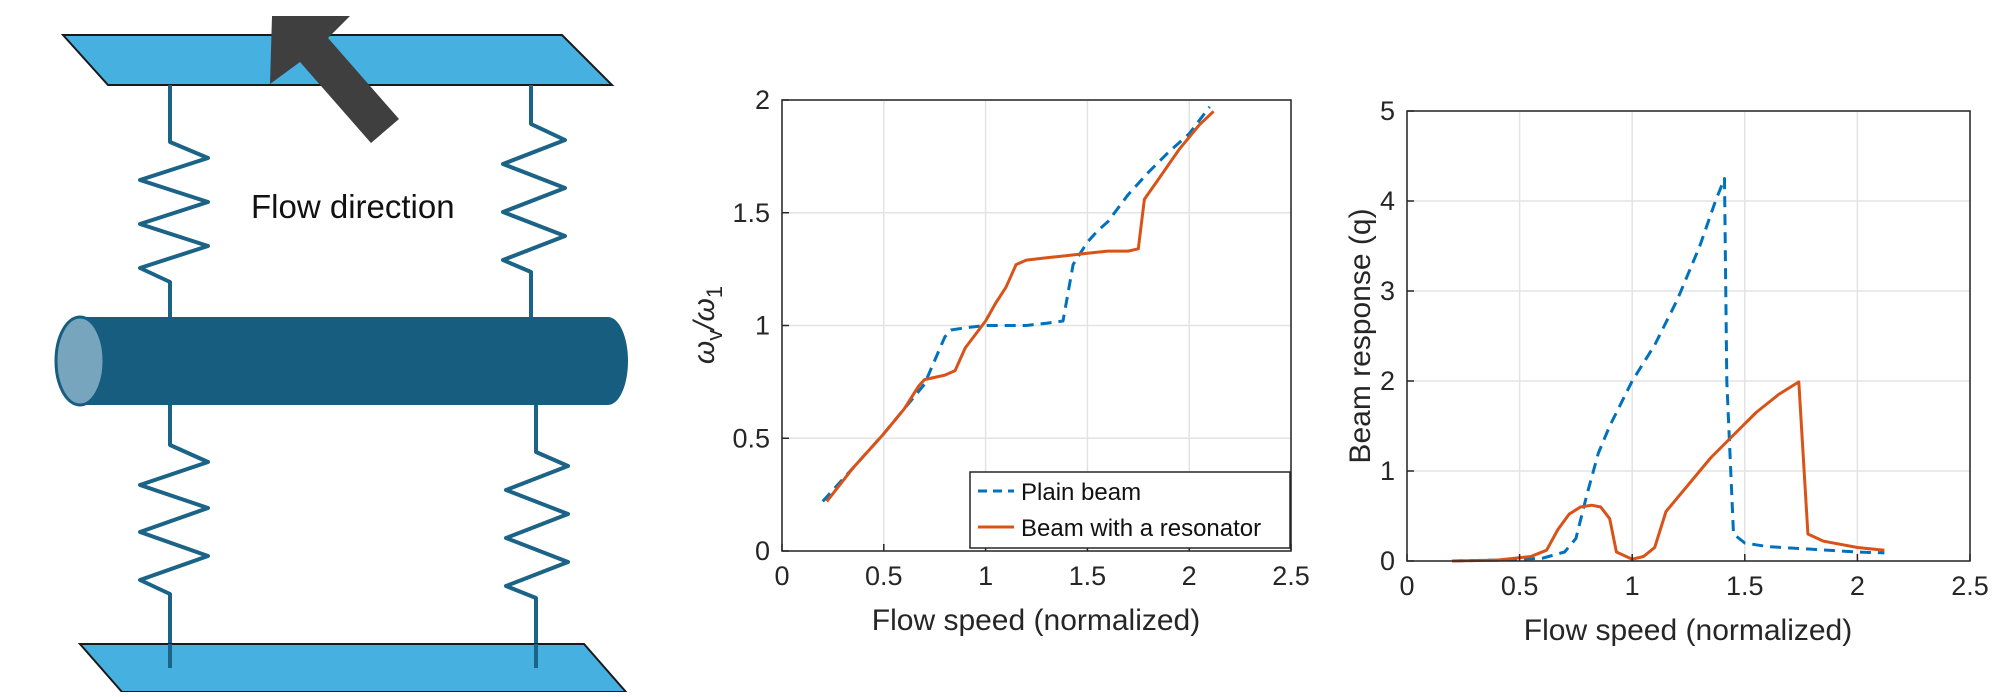  What do you see at coordinates (353, 668) in the screenshot?
I see `bottom-plate` at bounding box center [353, 668].